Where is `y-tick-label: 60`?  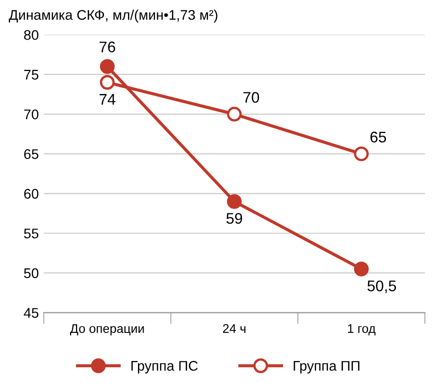 y-tick-label: 60 is located at coordinates (31, 193).